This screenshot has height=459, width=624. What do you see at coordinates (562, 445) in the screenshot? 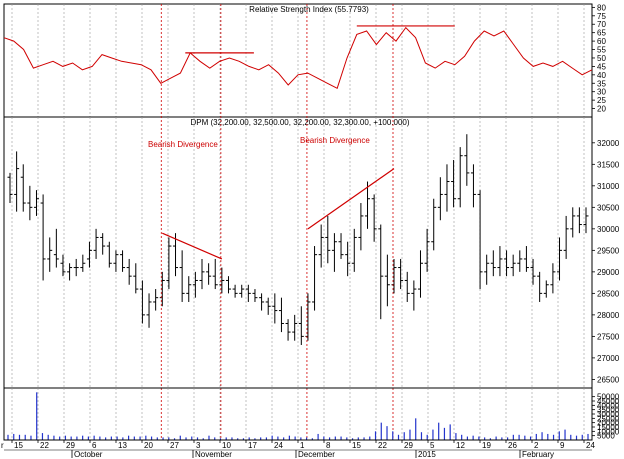
I see `x-tick-label: 9` at bounding box center [562, 445].